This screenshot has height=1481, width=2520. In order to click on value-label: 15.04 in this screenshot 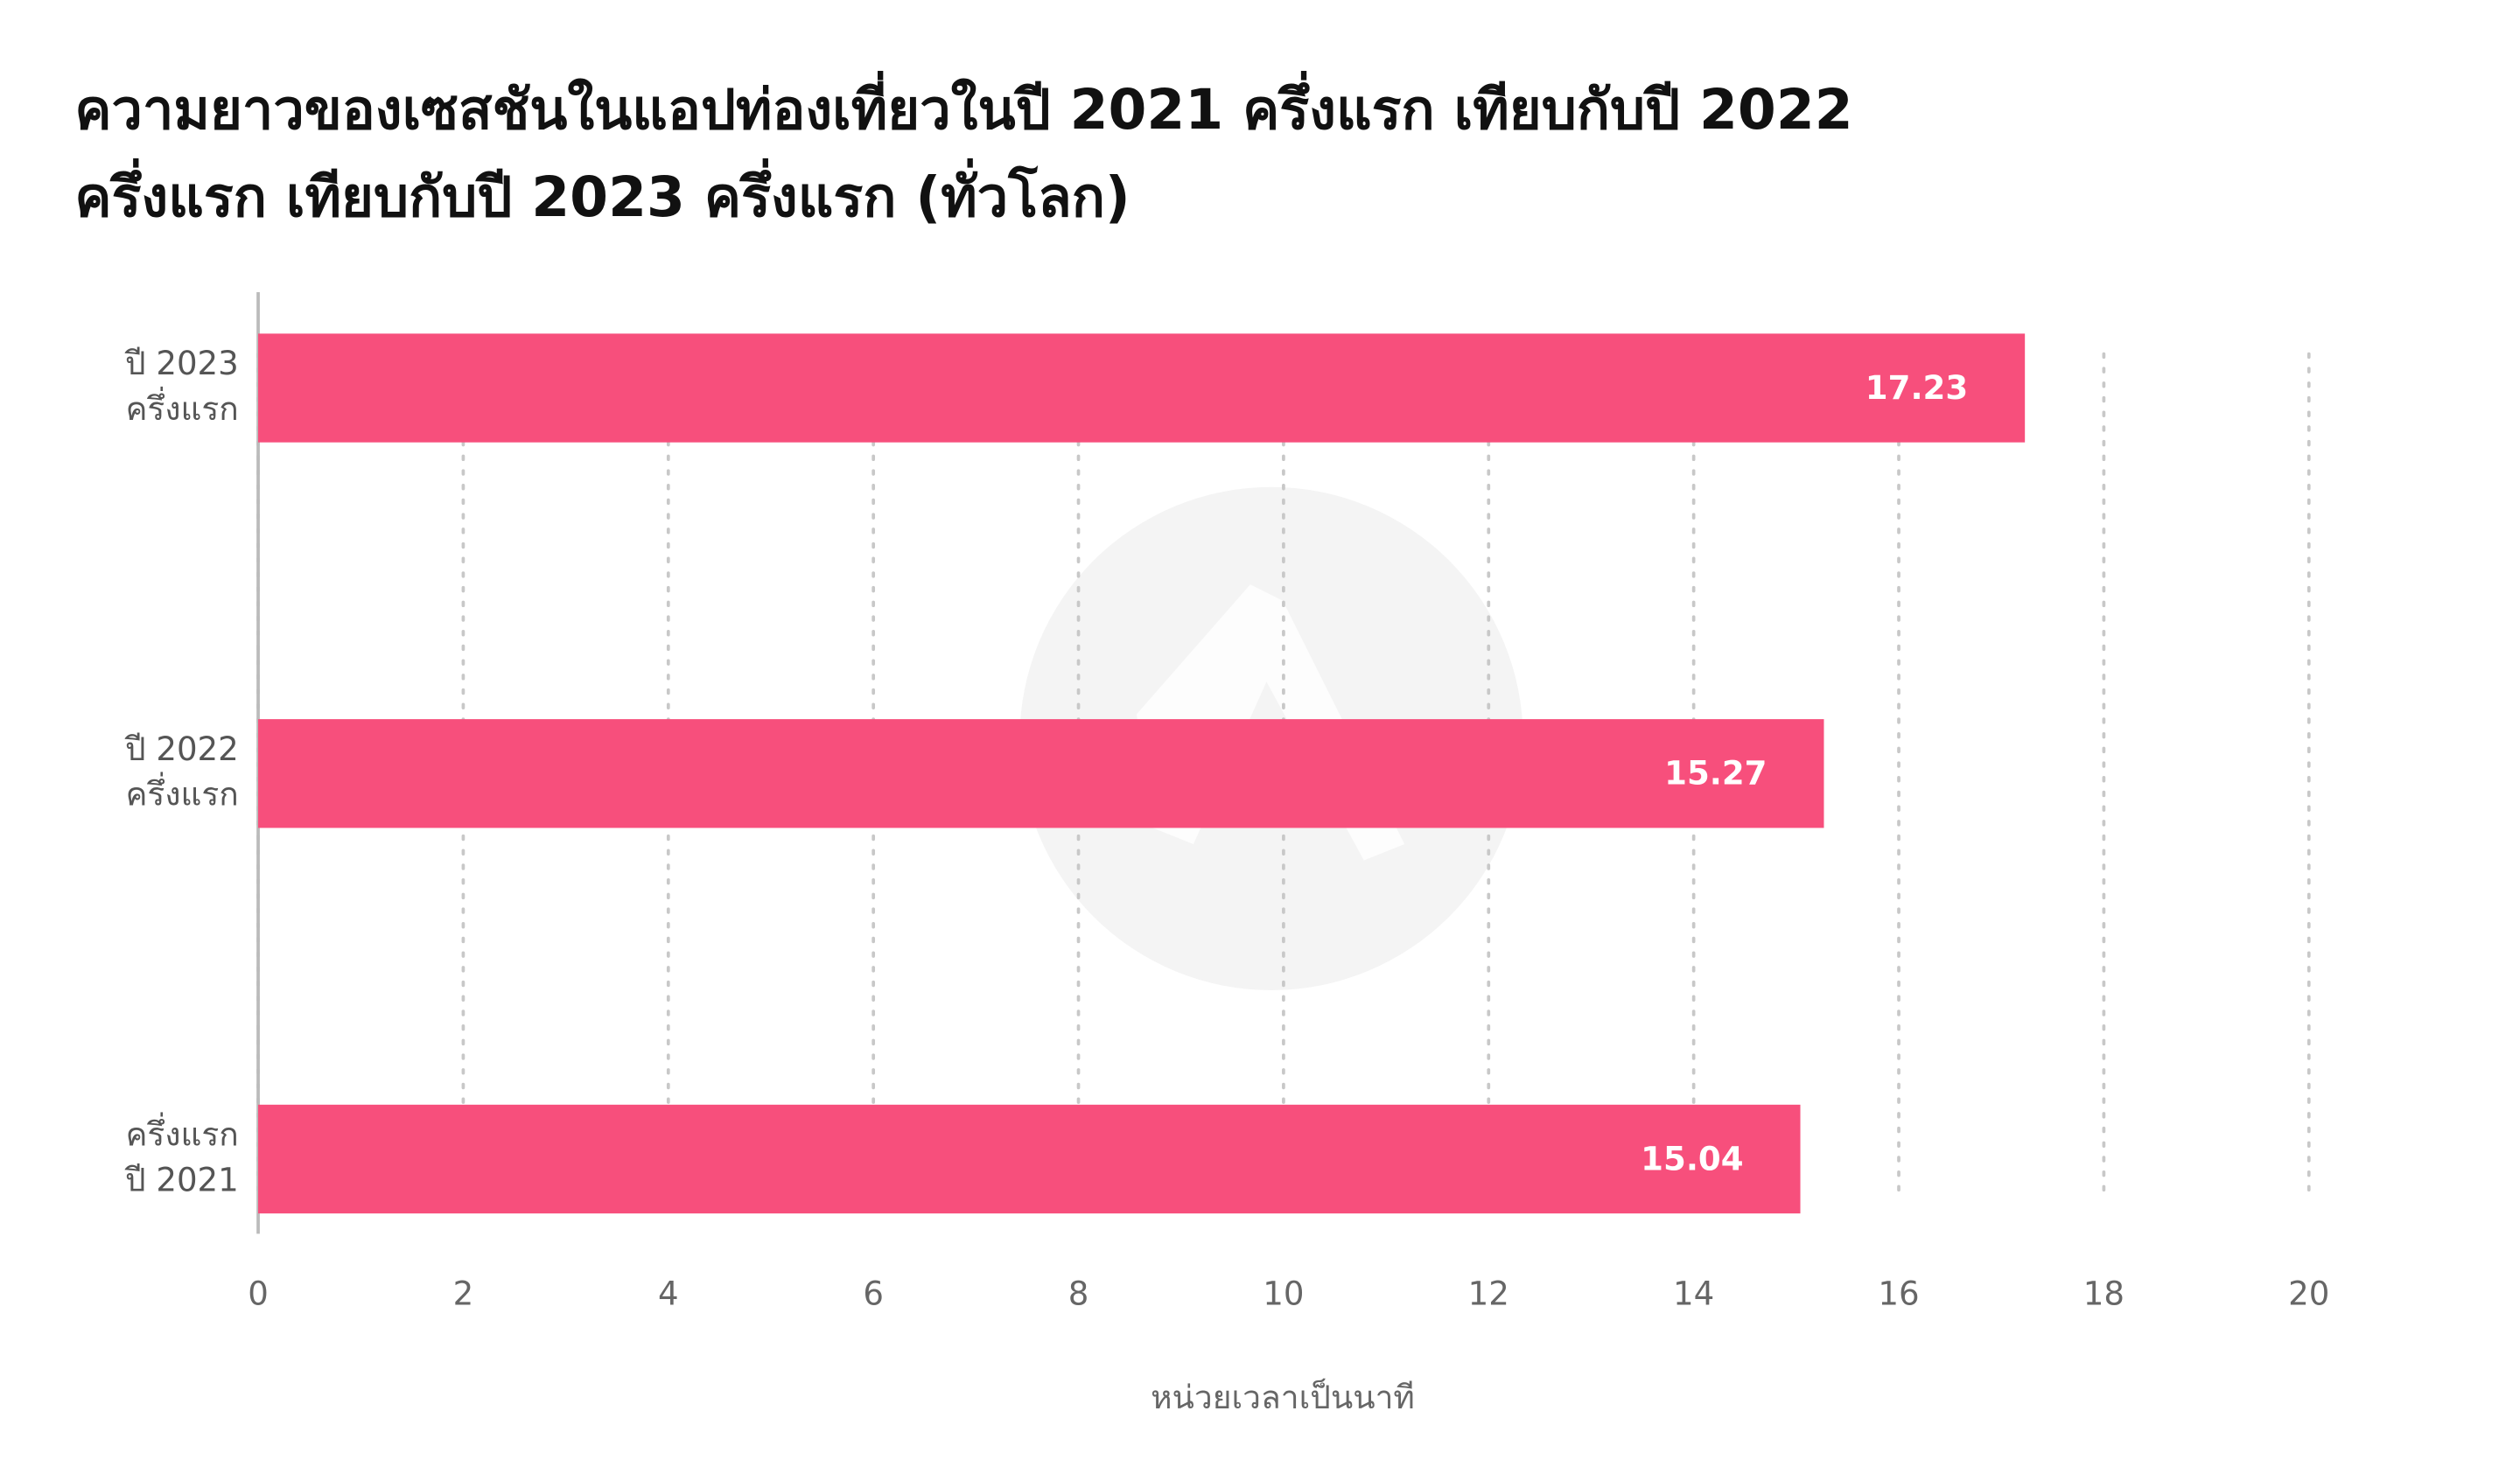, I will do `click(1692, 1158)`.